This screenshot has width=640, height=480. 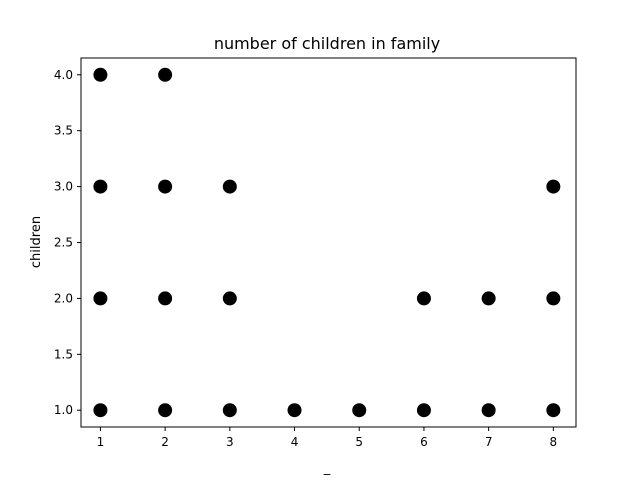 I want to click on y-tick-label: 1.0, so click(x=63, y=410).